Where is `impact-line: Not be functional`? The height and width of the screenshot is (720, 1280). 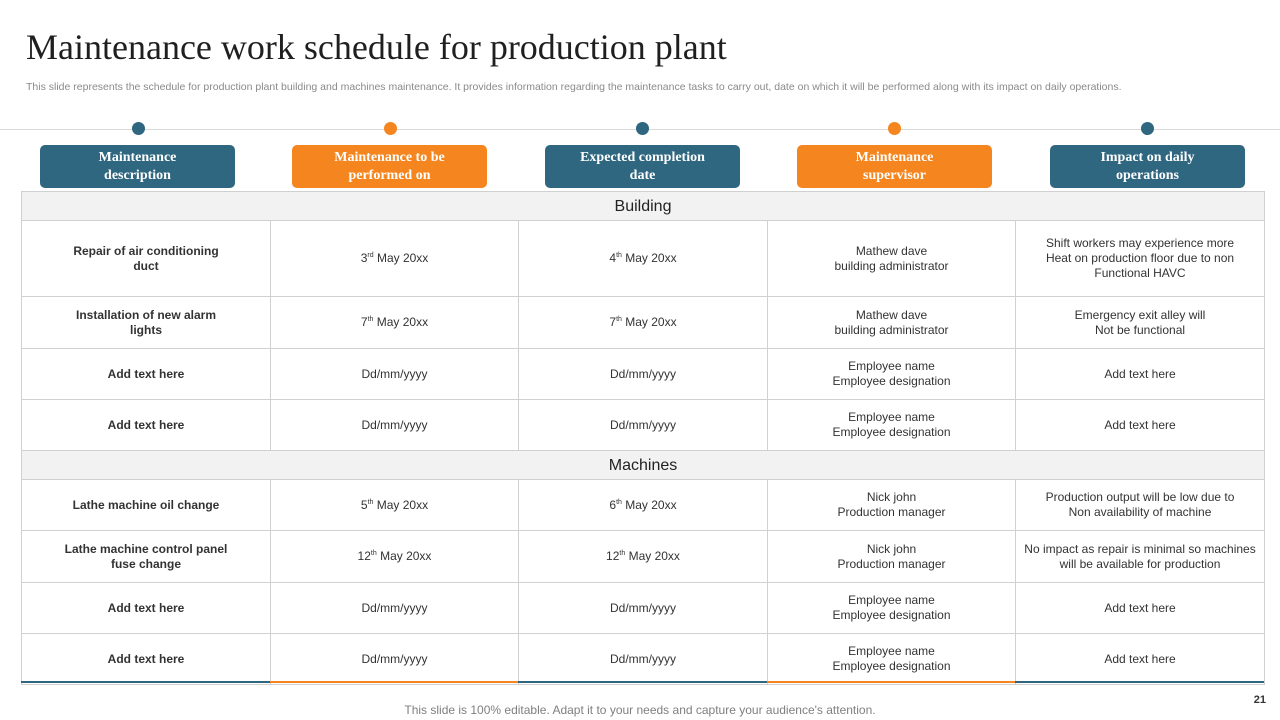
impact-line: Not be functional is located at coordinates (1140, 329).